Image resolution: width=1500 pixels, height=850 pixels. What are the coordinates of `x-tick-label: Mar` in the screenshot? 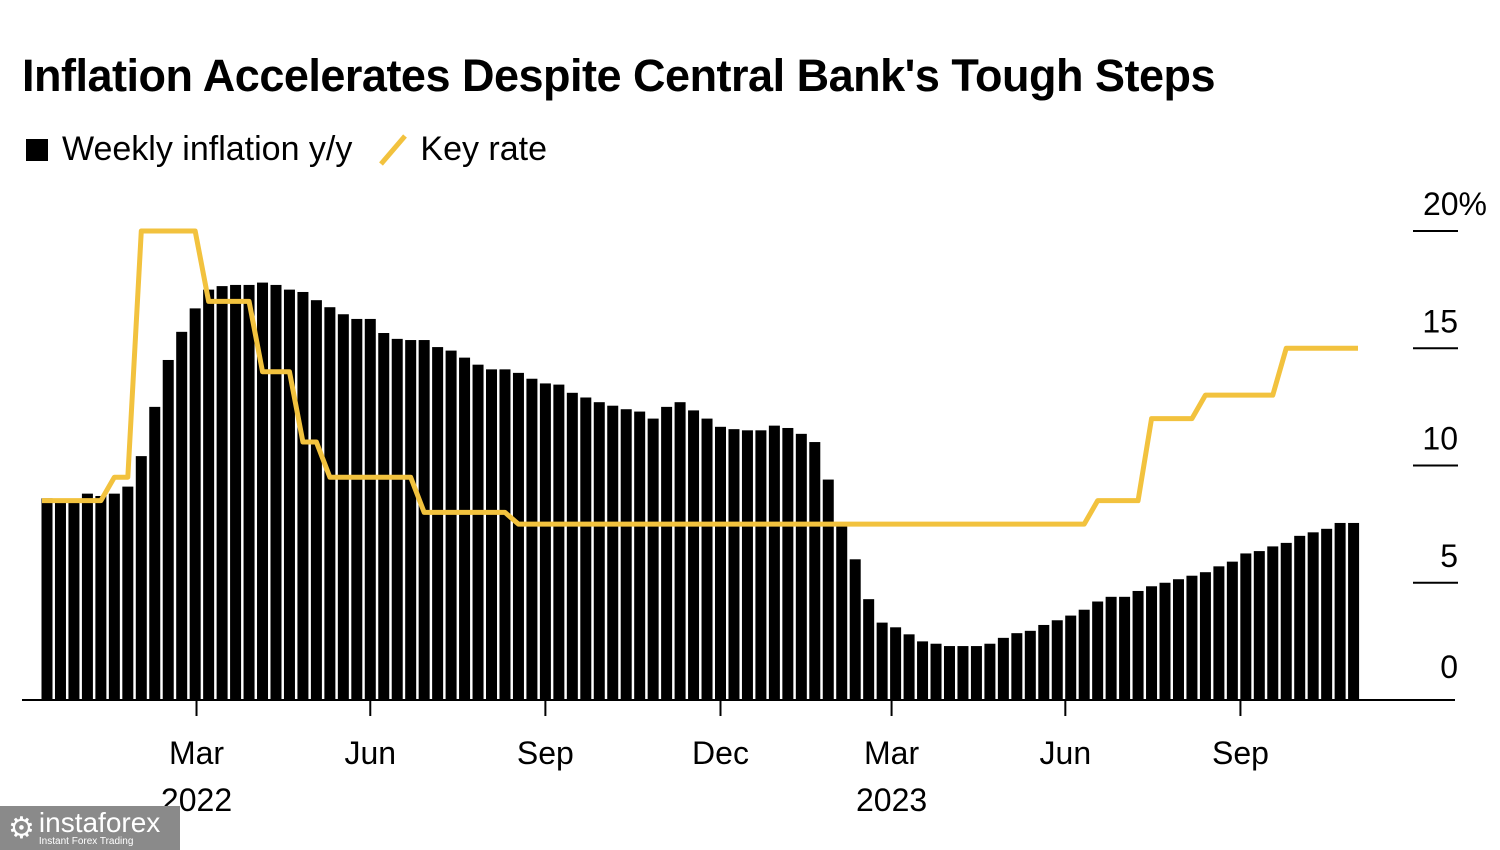 It's located at (196, 753).